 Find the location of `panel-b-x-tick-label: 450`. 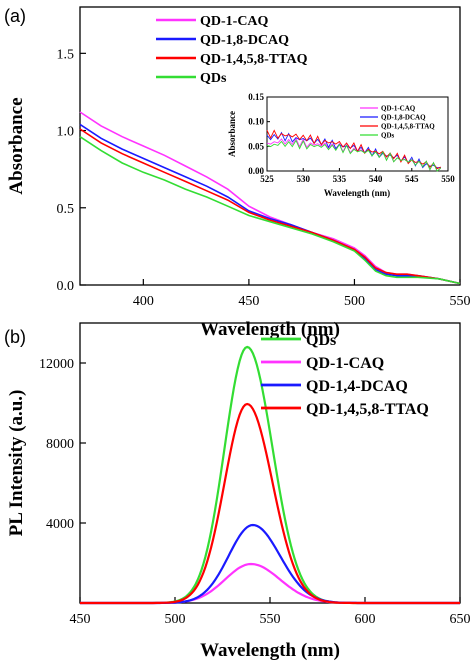

panel-b-x-tick-label: 450 is located at coordinates (80, 619).